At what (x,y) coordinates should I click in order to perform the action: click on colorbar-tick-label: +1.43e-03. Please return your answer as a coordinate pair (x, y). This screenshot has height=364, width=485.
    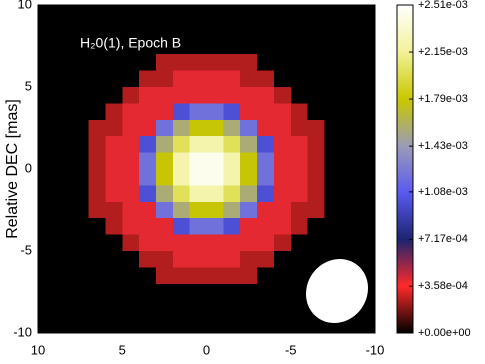
    Looking at the image, I should click on (443, 146).